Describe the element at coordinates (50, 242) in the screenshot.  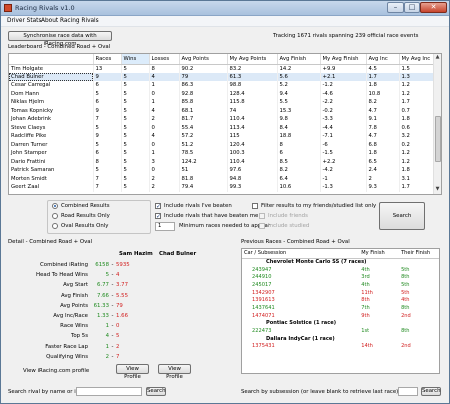
I see `detail-title: Detail - Combined Road + Oval` at that location.